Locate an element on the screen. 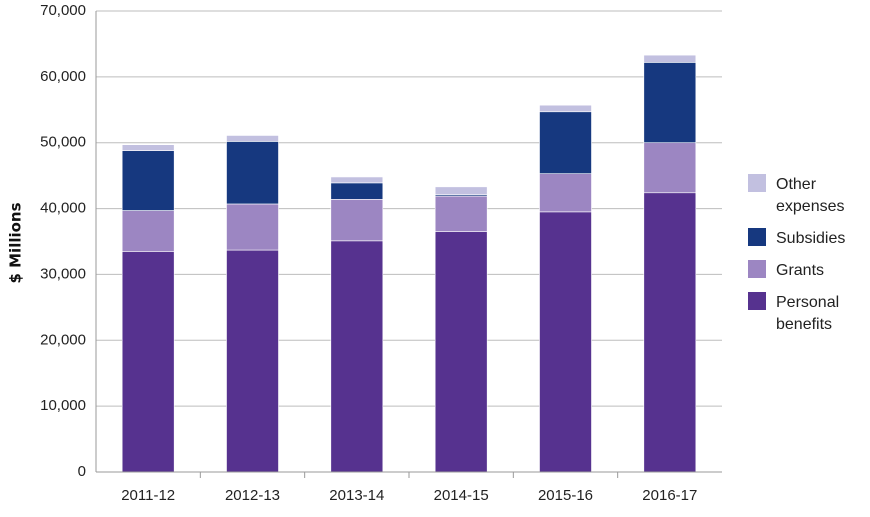  y-tick-label: 30,000 is located at coordinates (63, 273).